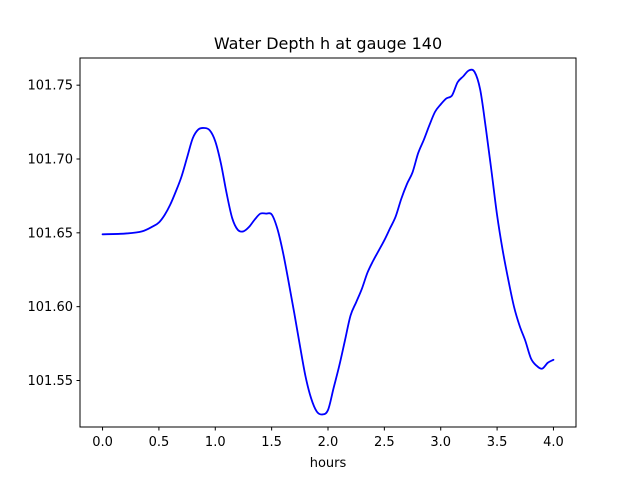 The width and height of the screenshot is (640, 480). I want to click on chart-title: Water Depth h at gauge 140, so click(328, 43).